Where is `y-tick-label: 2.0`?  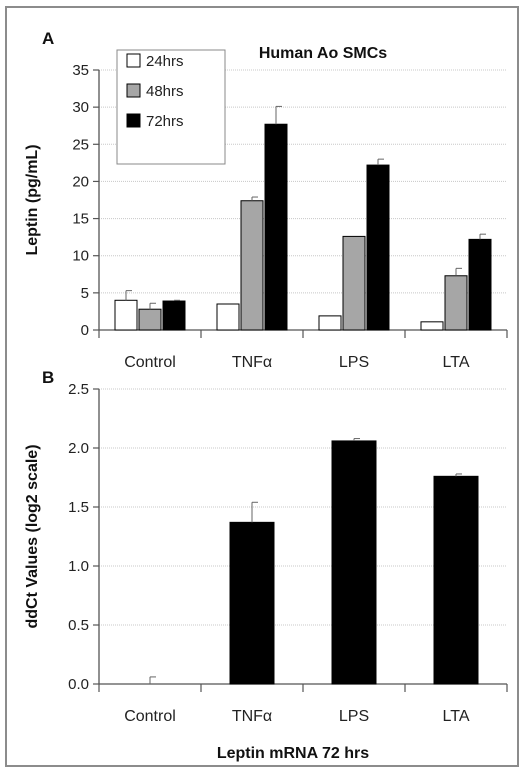 y-tick-label: 2.0 is located at coordinates (78, 448).